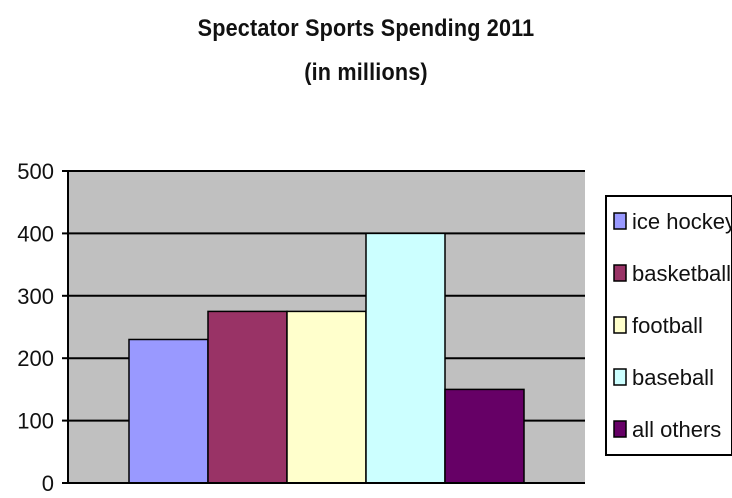 This screenshot has height=498, width=732. What do you see at coordinates (247, 397) in the screenshot?
I see `bar-basketball` at bounding box center [247, 397].